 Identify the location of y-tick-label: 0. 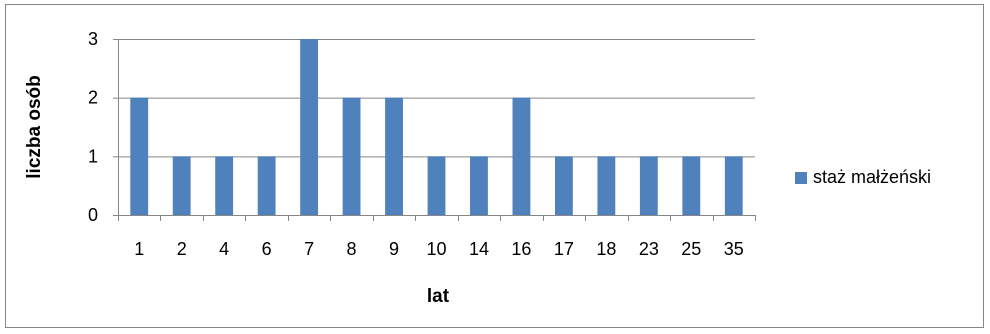
(93, 215).